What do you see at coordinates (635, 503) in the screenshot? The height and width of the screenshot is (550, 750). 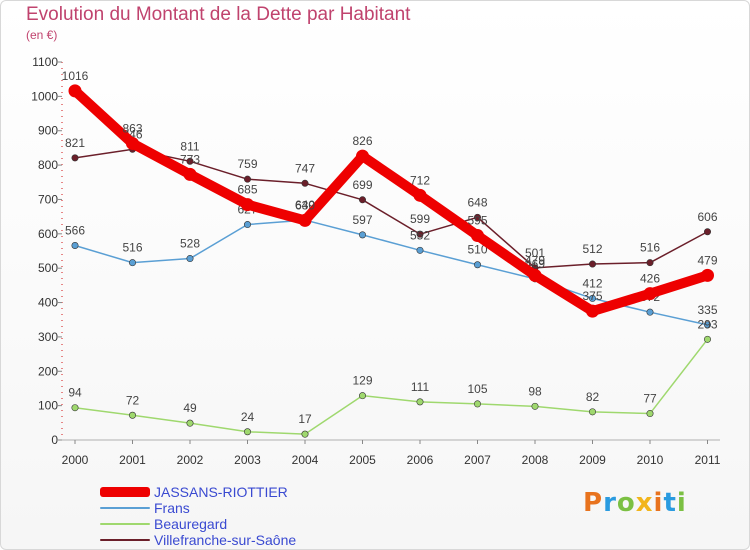 I see `proxiti-logo: Proxiti` at bounding box center [635, 503].